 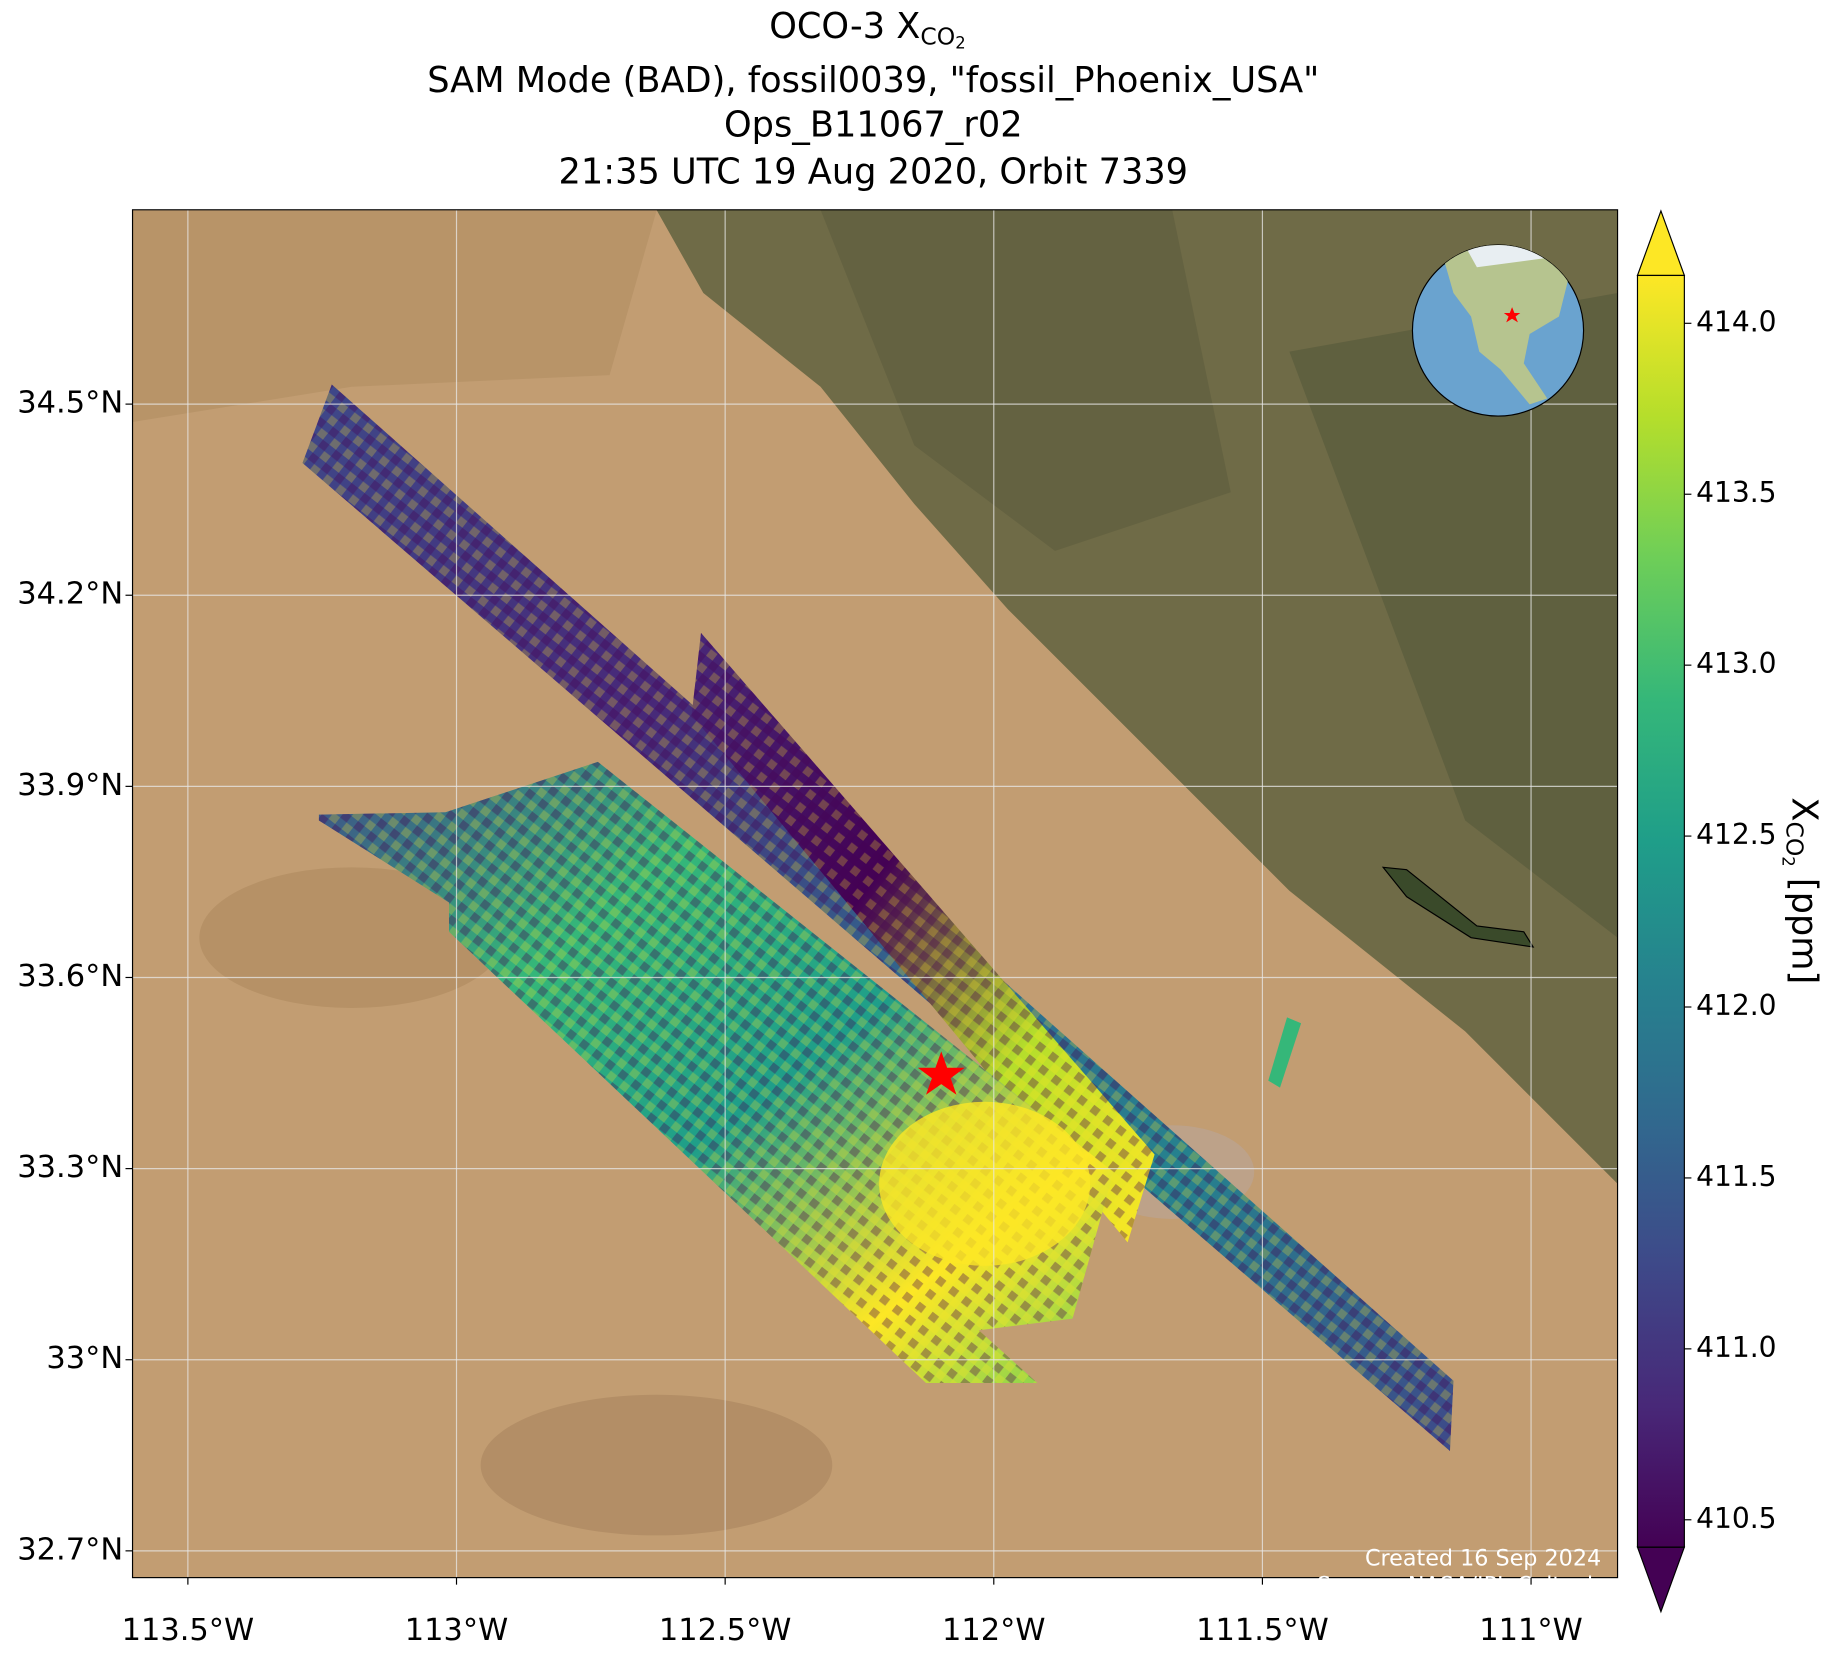 I want to click on x-tick-label: 111°W, so click(x=1531, y=1630).